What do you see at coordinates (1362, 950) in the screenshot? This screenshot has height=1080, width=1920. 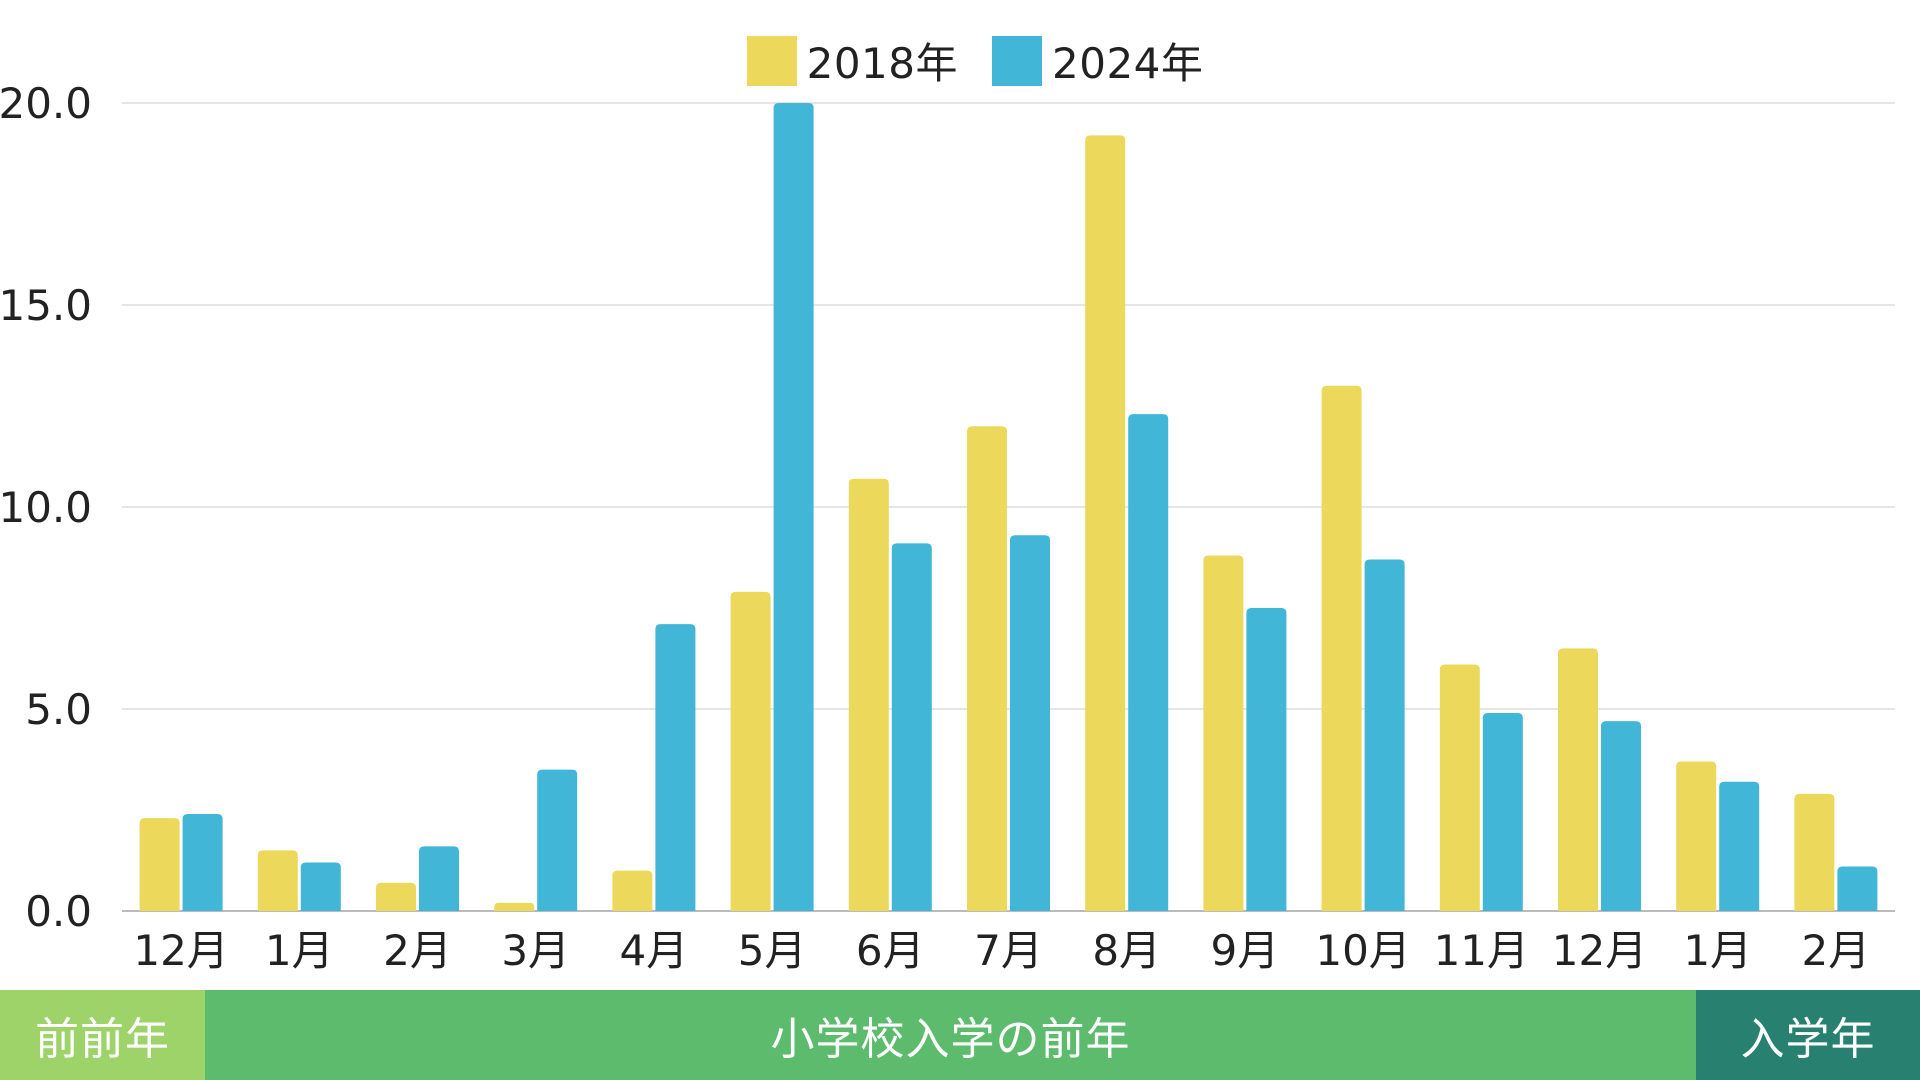 I see `x-tick-label: 10月` at bounding box center [1362, 950].